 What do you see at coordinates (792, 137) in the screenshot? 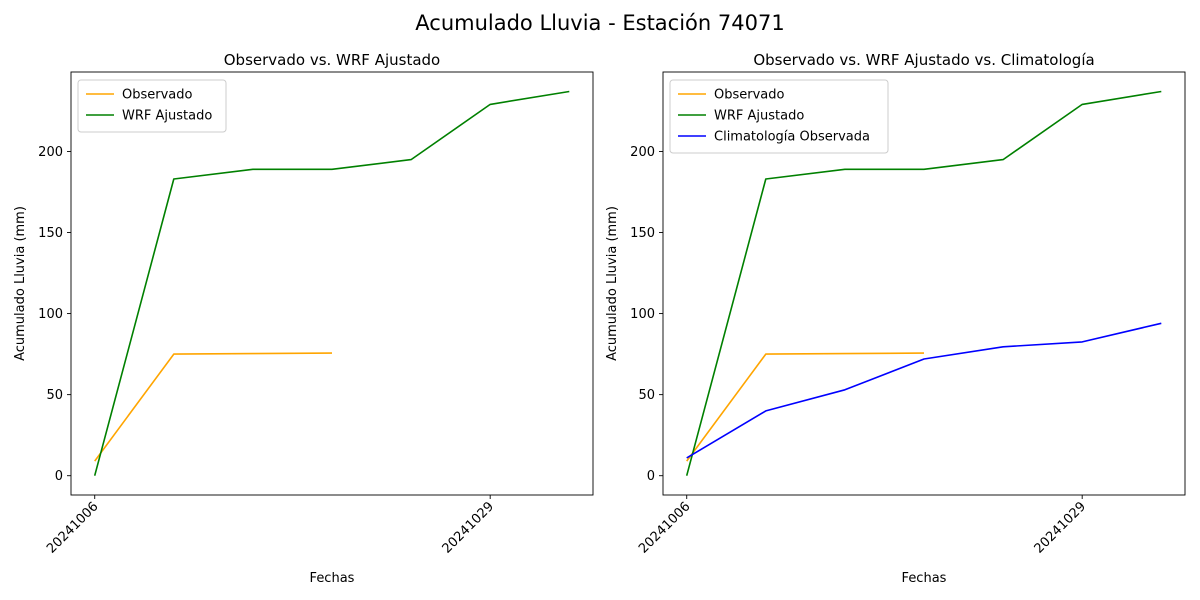
I see `legend-entry: Climatología Observada` at bounding box center [792, 137].